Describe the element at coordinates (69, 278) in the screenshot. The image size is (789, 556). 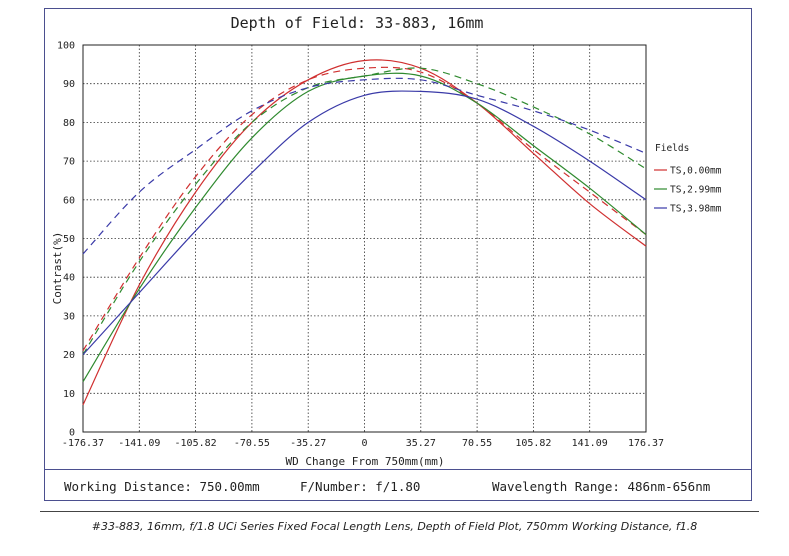
I see `y-tick-label: 40` at that location.